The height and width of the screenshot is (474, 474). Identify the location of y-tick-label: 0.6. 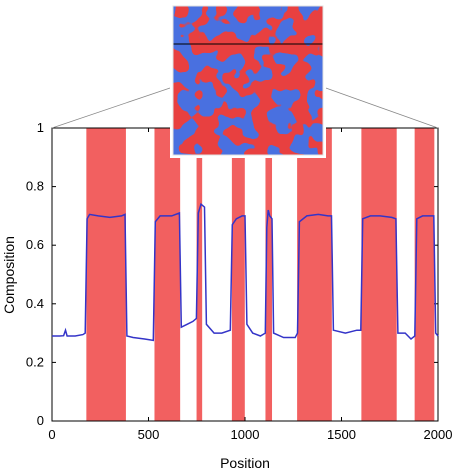
(35, 244).